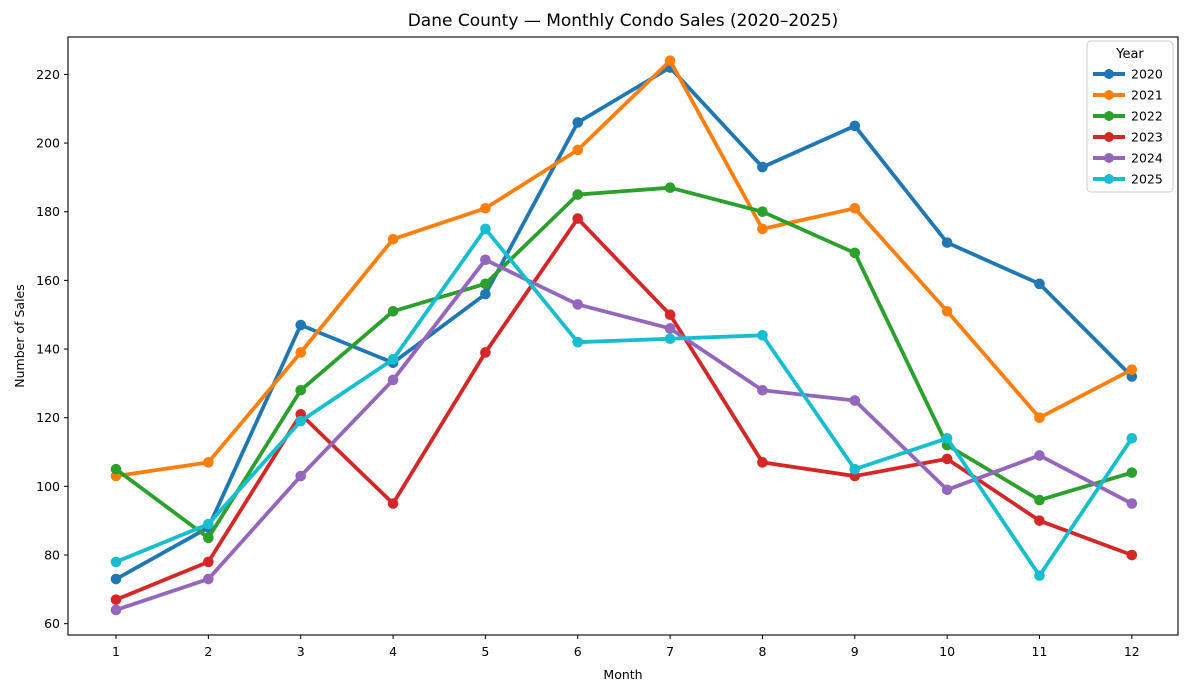 The image size is (1189, 690). I want to click on legend-entry-2024: 2024, so click(1128, 157).